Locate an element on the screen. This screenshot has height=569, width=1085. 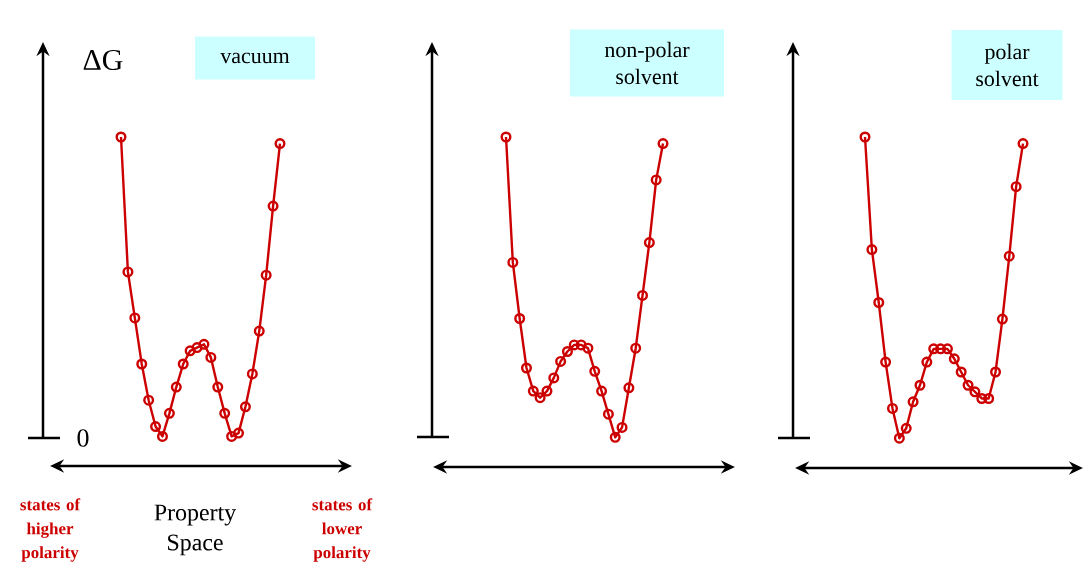
text: 0 is located at coordinates (83, 438).